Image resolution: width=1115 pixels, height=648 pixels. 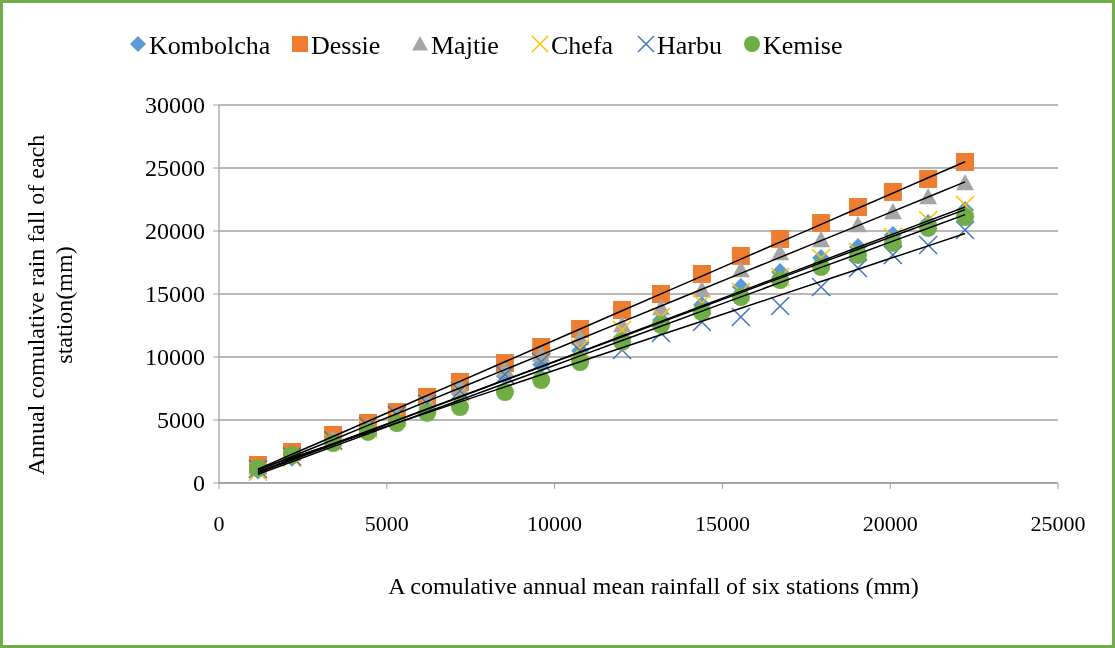 I want to click on y-tick-label: 20000, so click(x=175, y=231).